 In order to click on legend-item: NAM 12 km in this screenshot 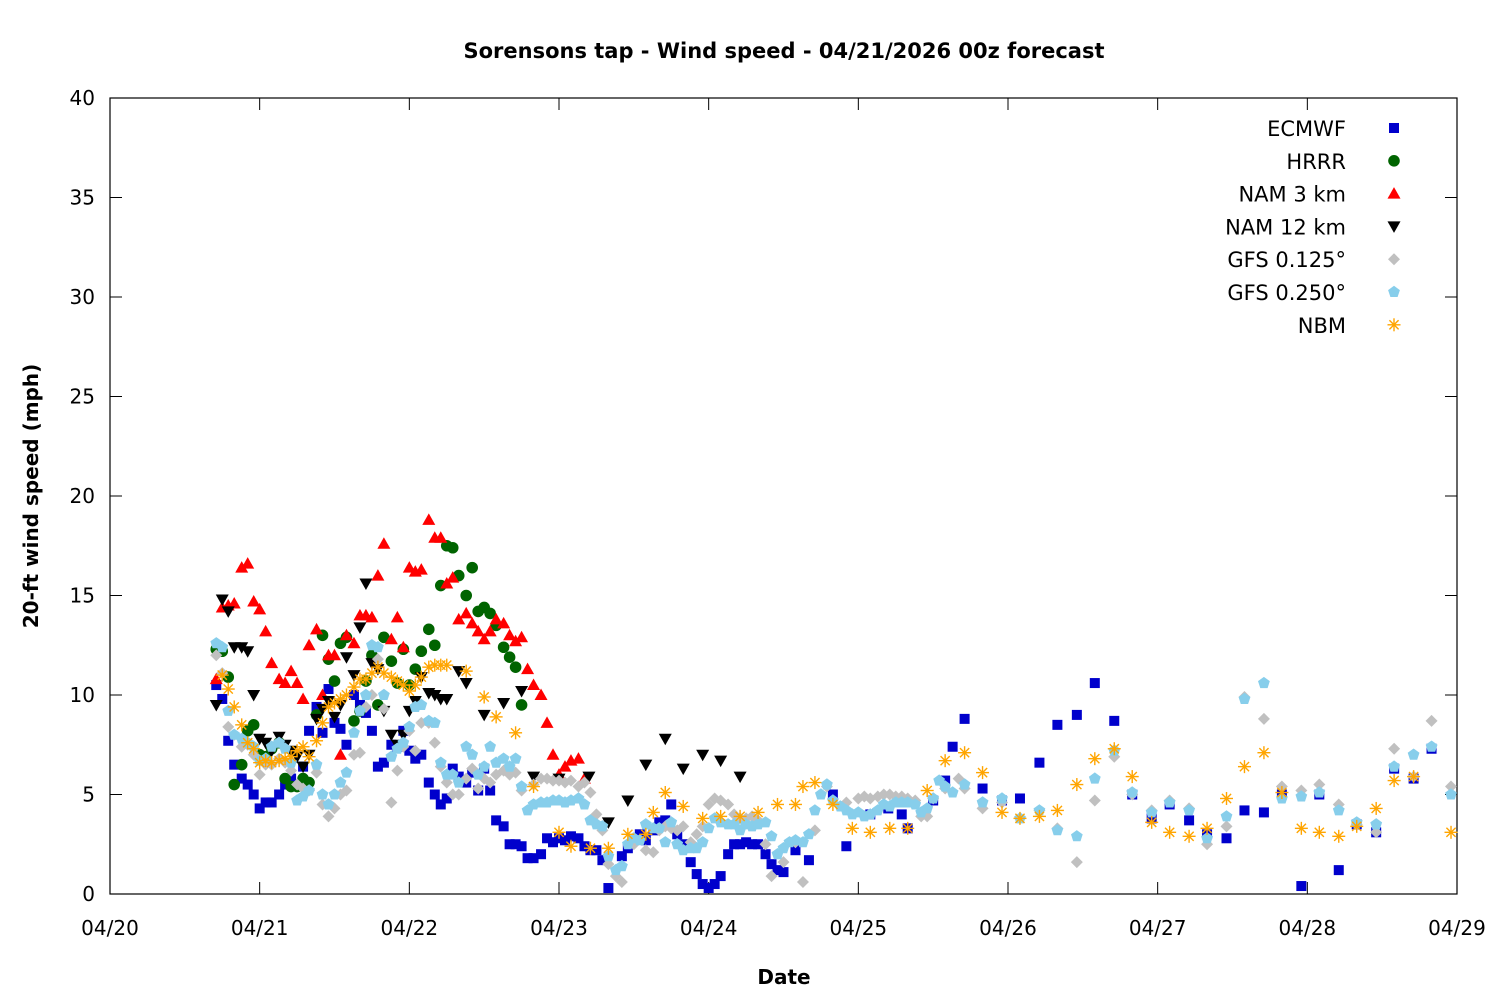, I will do `click(1313, 227)`.